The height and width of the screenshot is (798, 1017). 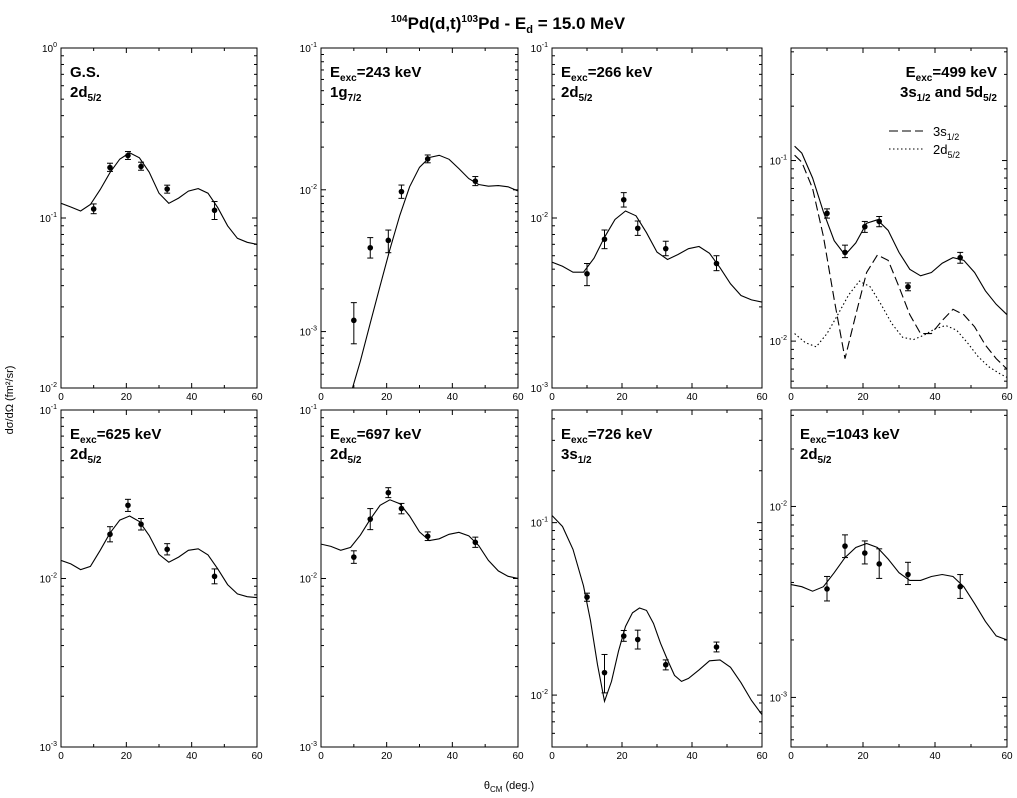 I want to click on chart-panel-1: 0 20 40 60 10⁻² 10⁻¹ 100 G.S. 2d5/2, so click(x=151, y=222).